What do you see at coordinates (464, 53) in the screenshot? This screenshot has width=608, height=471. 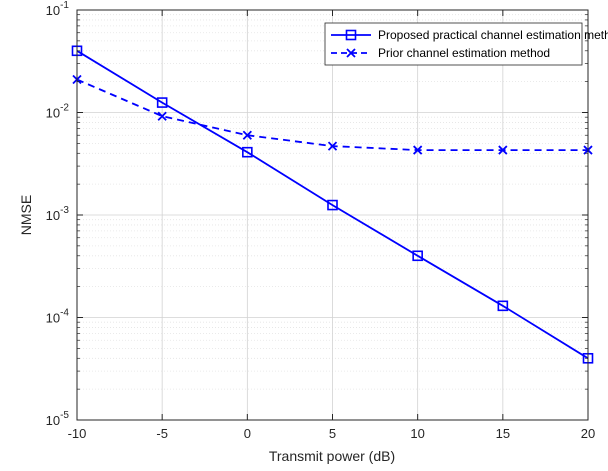 I see `legend-label: Prior channel estimation method` at bounding box center [464, 53].